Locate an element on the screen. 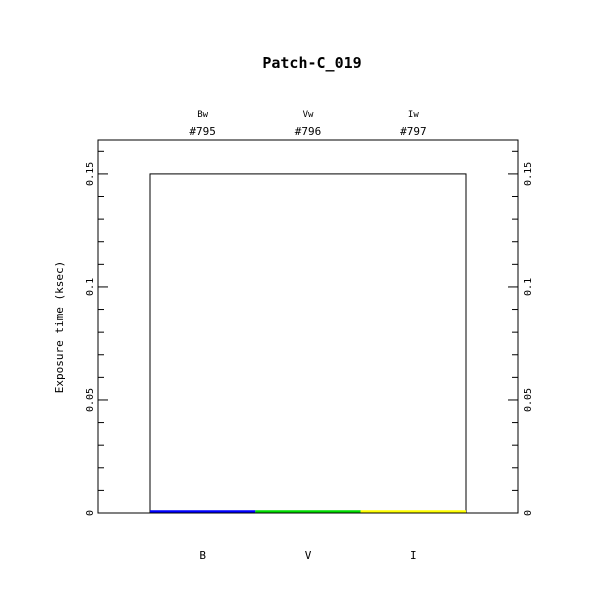  bar-I is located at coordinates (413, 511).